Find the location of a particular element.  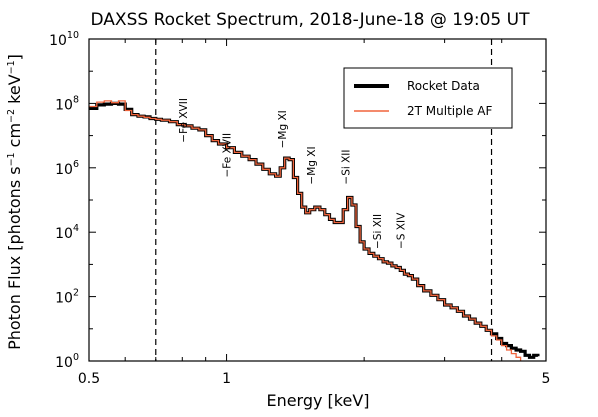

line-annotation: −S XIV is located at coordinates (401, 230).